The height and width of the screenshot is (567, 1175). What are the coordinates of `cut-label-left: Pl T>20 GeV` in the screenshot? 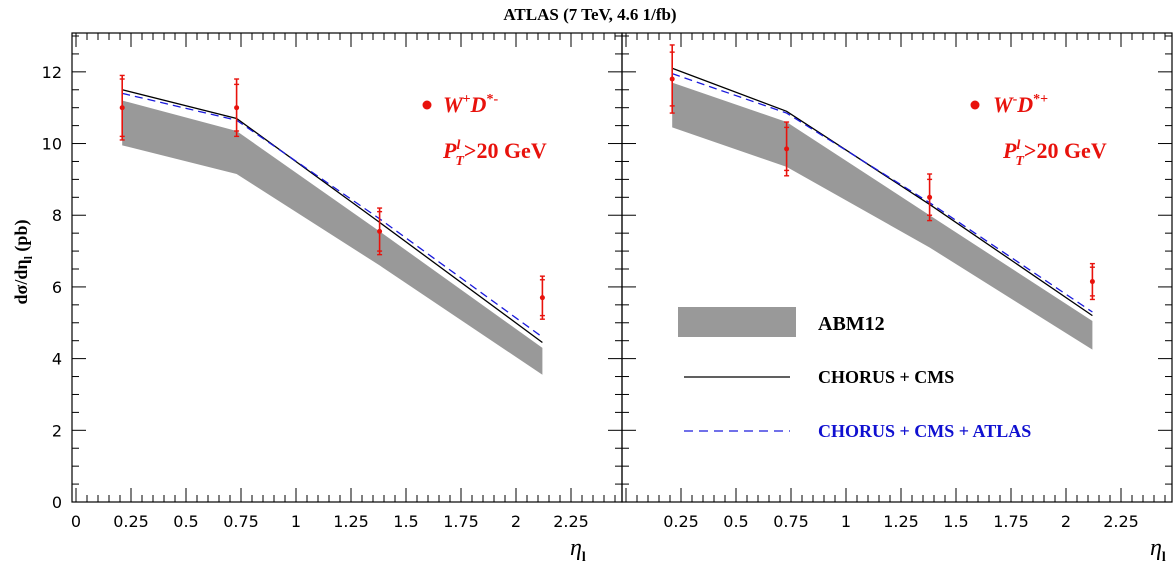 It's located at (494, 153).